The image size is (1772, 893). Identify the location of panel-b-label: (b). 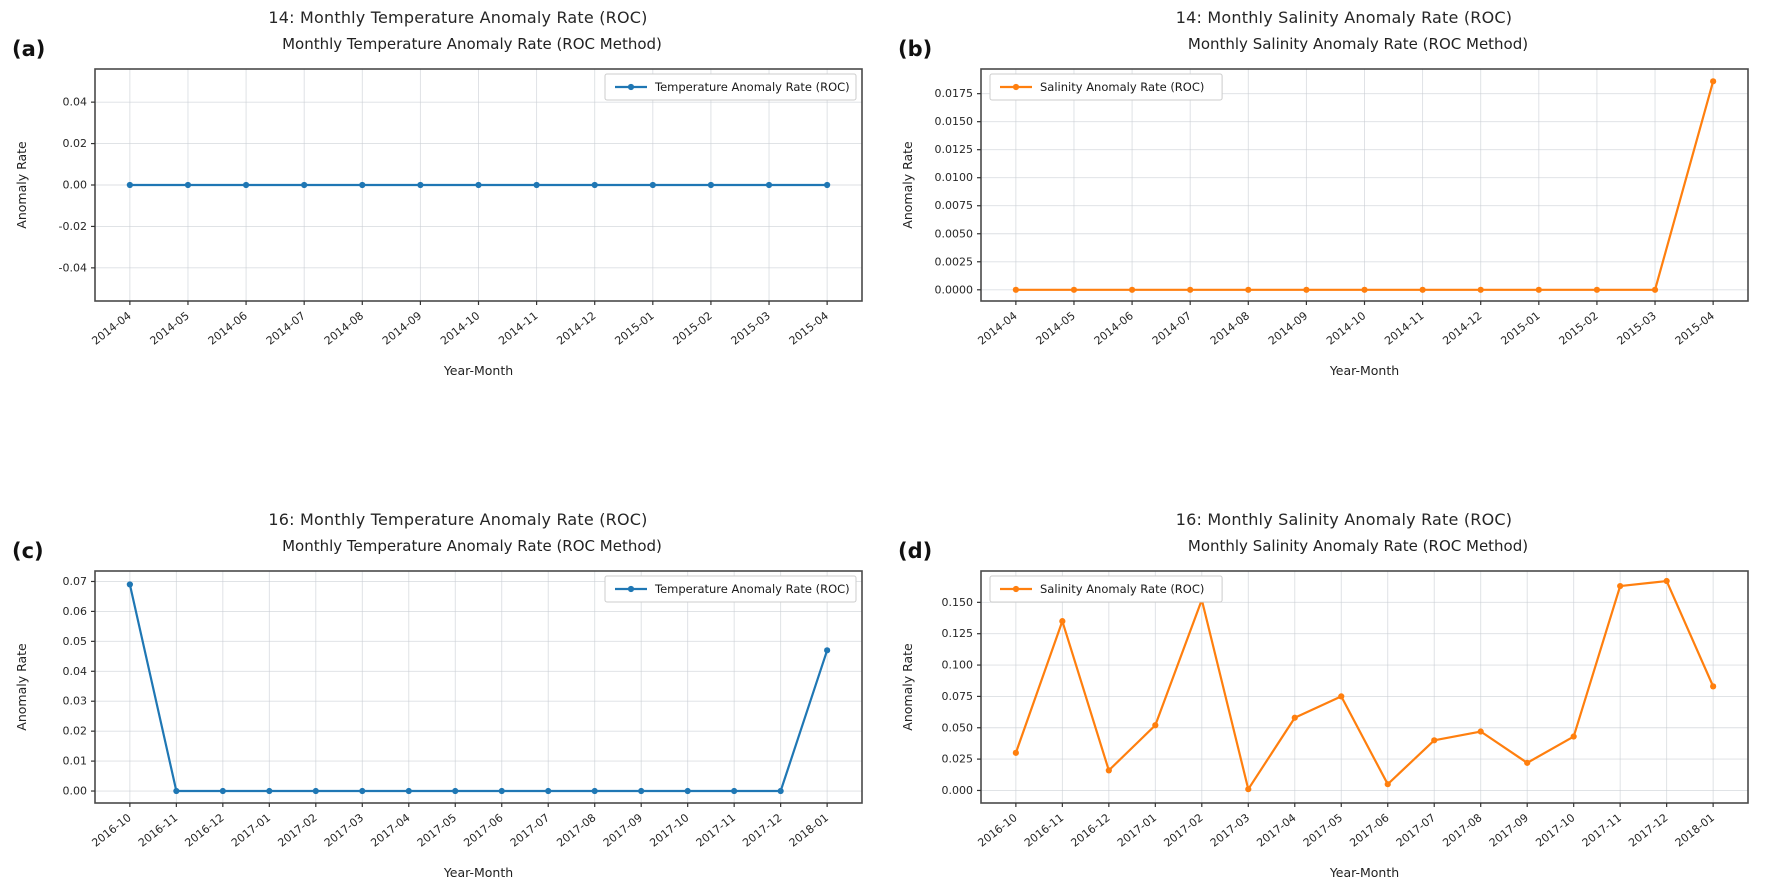
(915, 49).